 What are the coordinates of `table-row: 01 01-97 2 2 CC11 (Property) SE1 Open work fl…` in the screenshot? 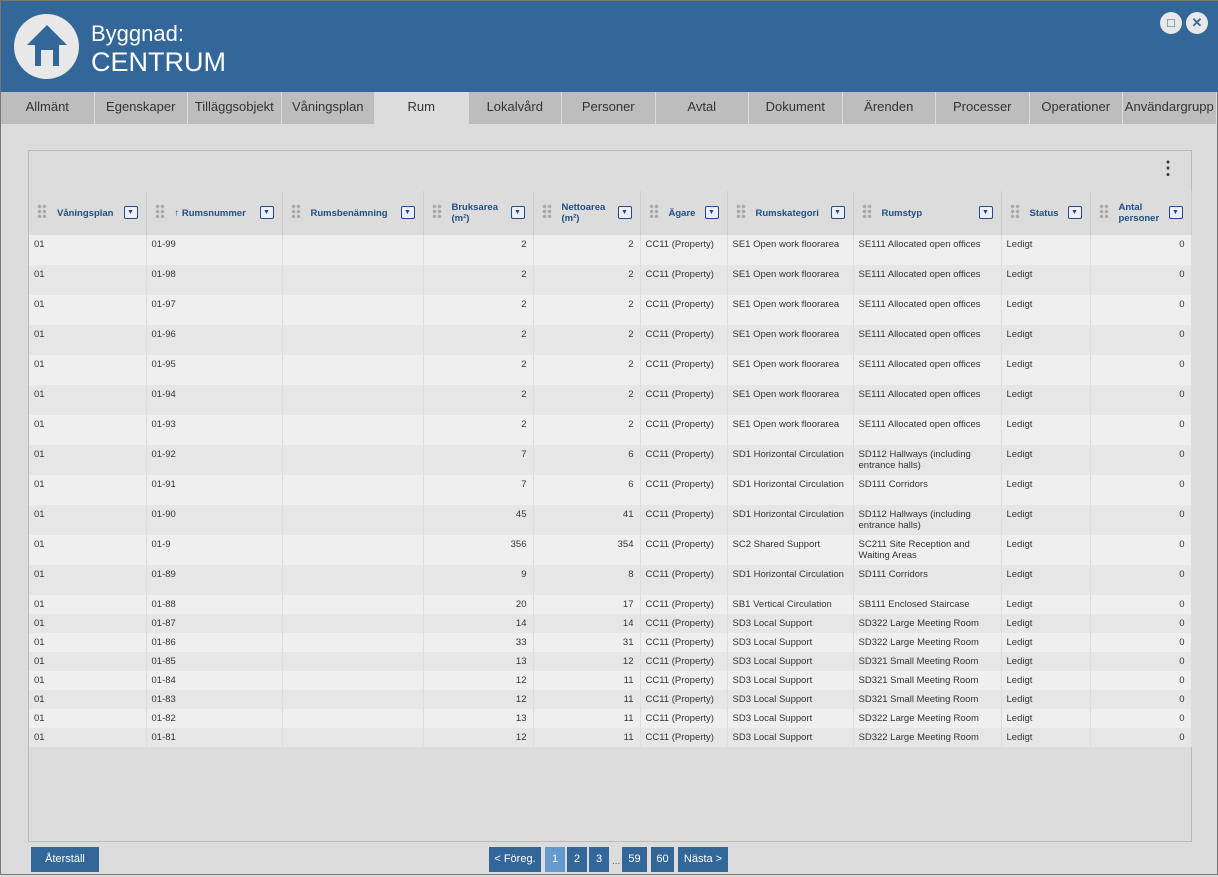 It's located at (610, 310).